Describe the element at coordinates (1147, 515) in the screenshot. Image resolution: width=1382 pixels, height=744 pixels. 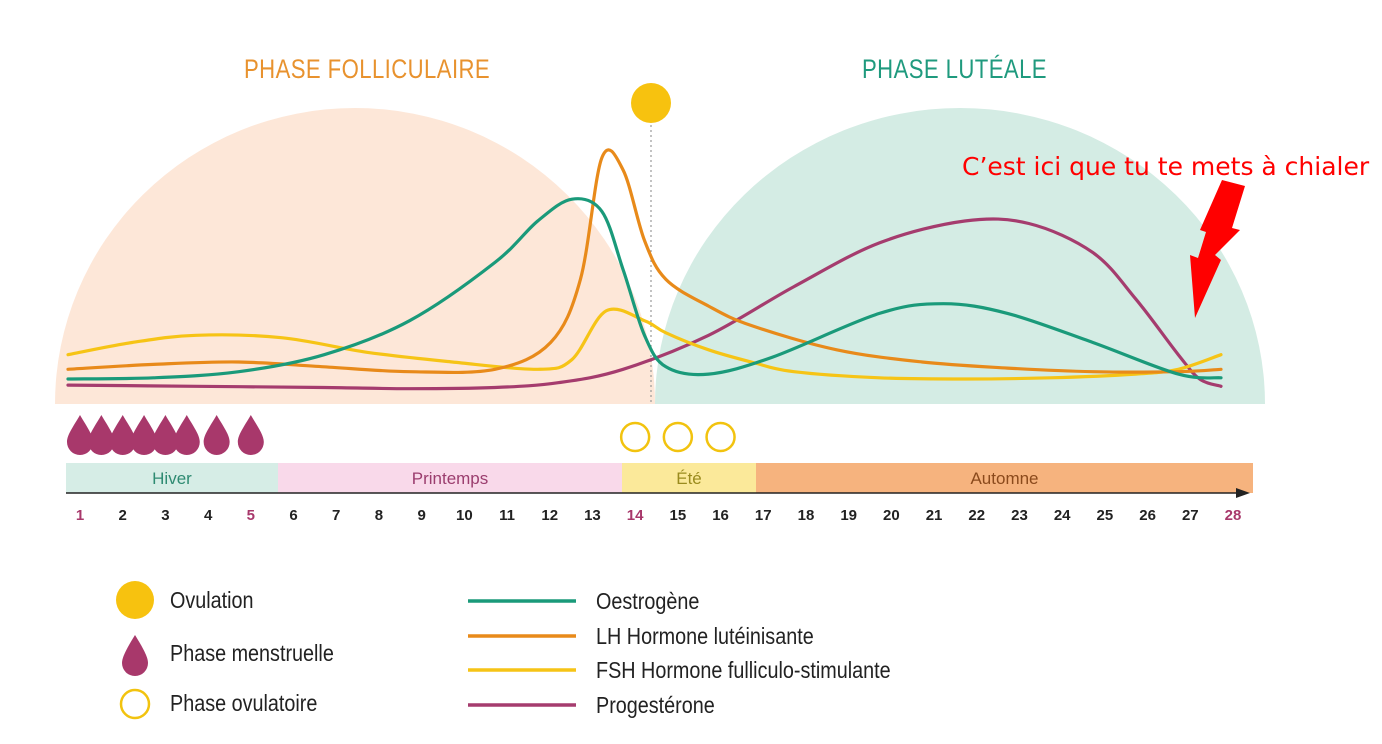
I see `day-label: 26` at that location.